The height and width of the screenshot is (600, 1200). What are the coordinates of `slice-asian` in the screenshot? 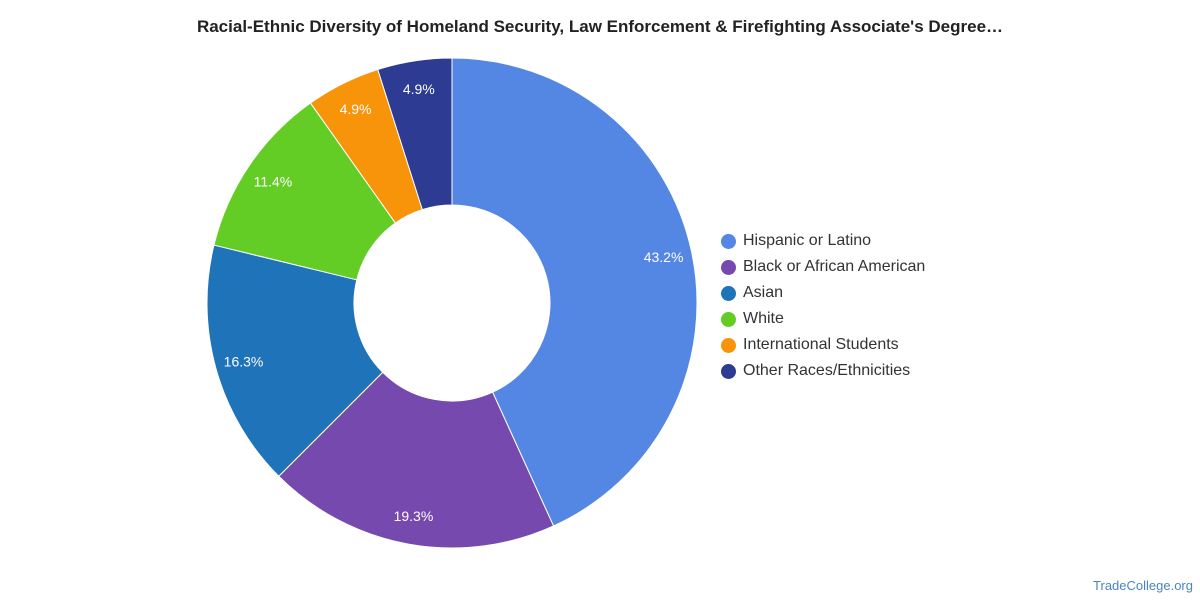 It's located at (295, 360).